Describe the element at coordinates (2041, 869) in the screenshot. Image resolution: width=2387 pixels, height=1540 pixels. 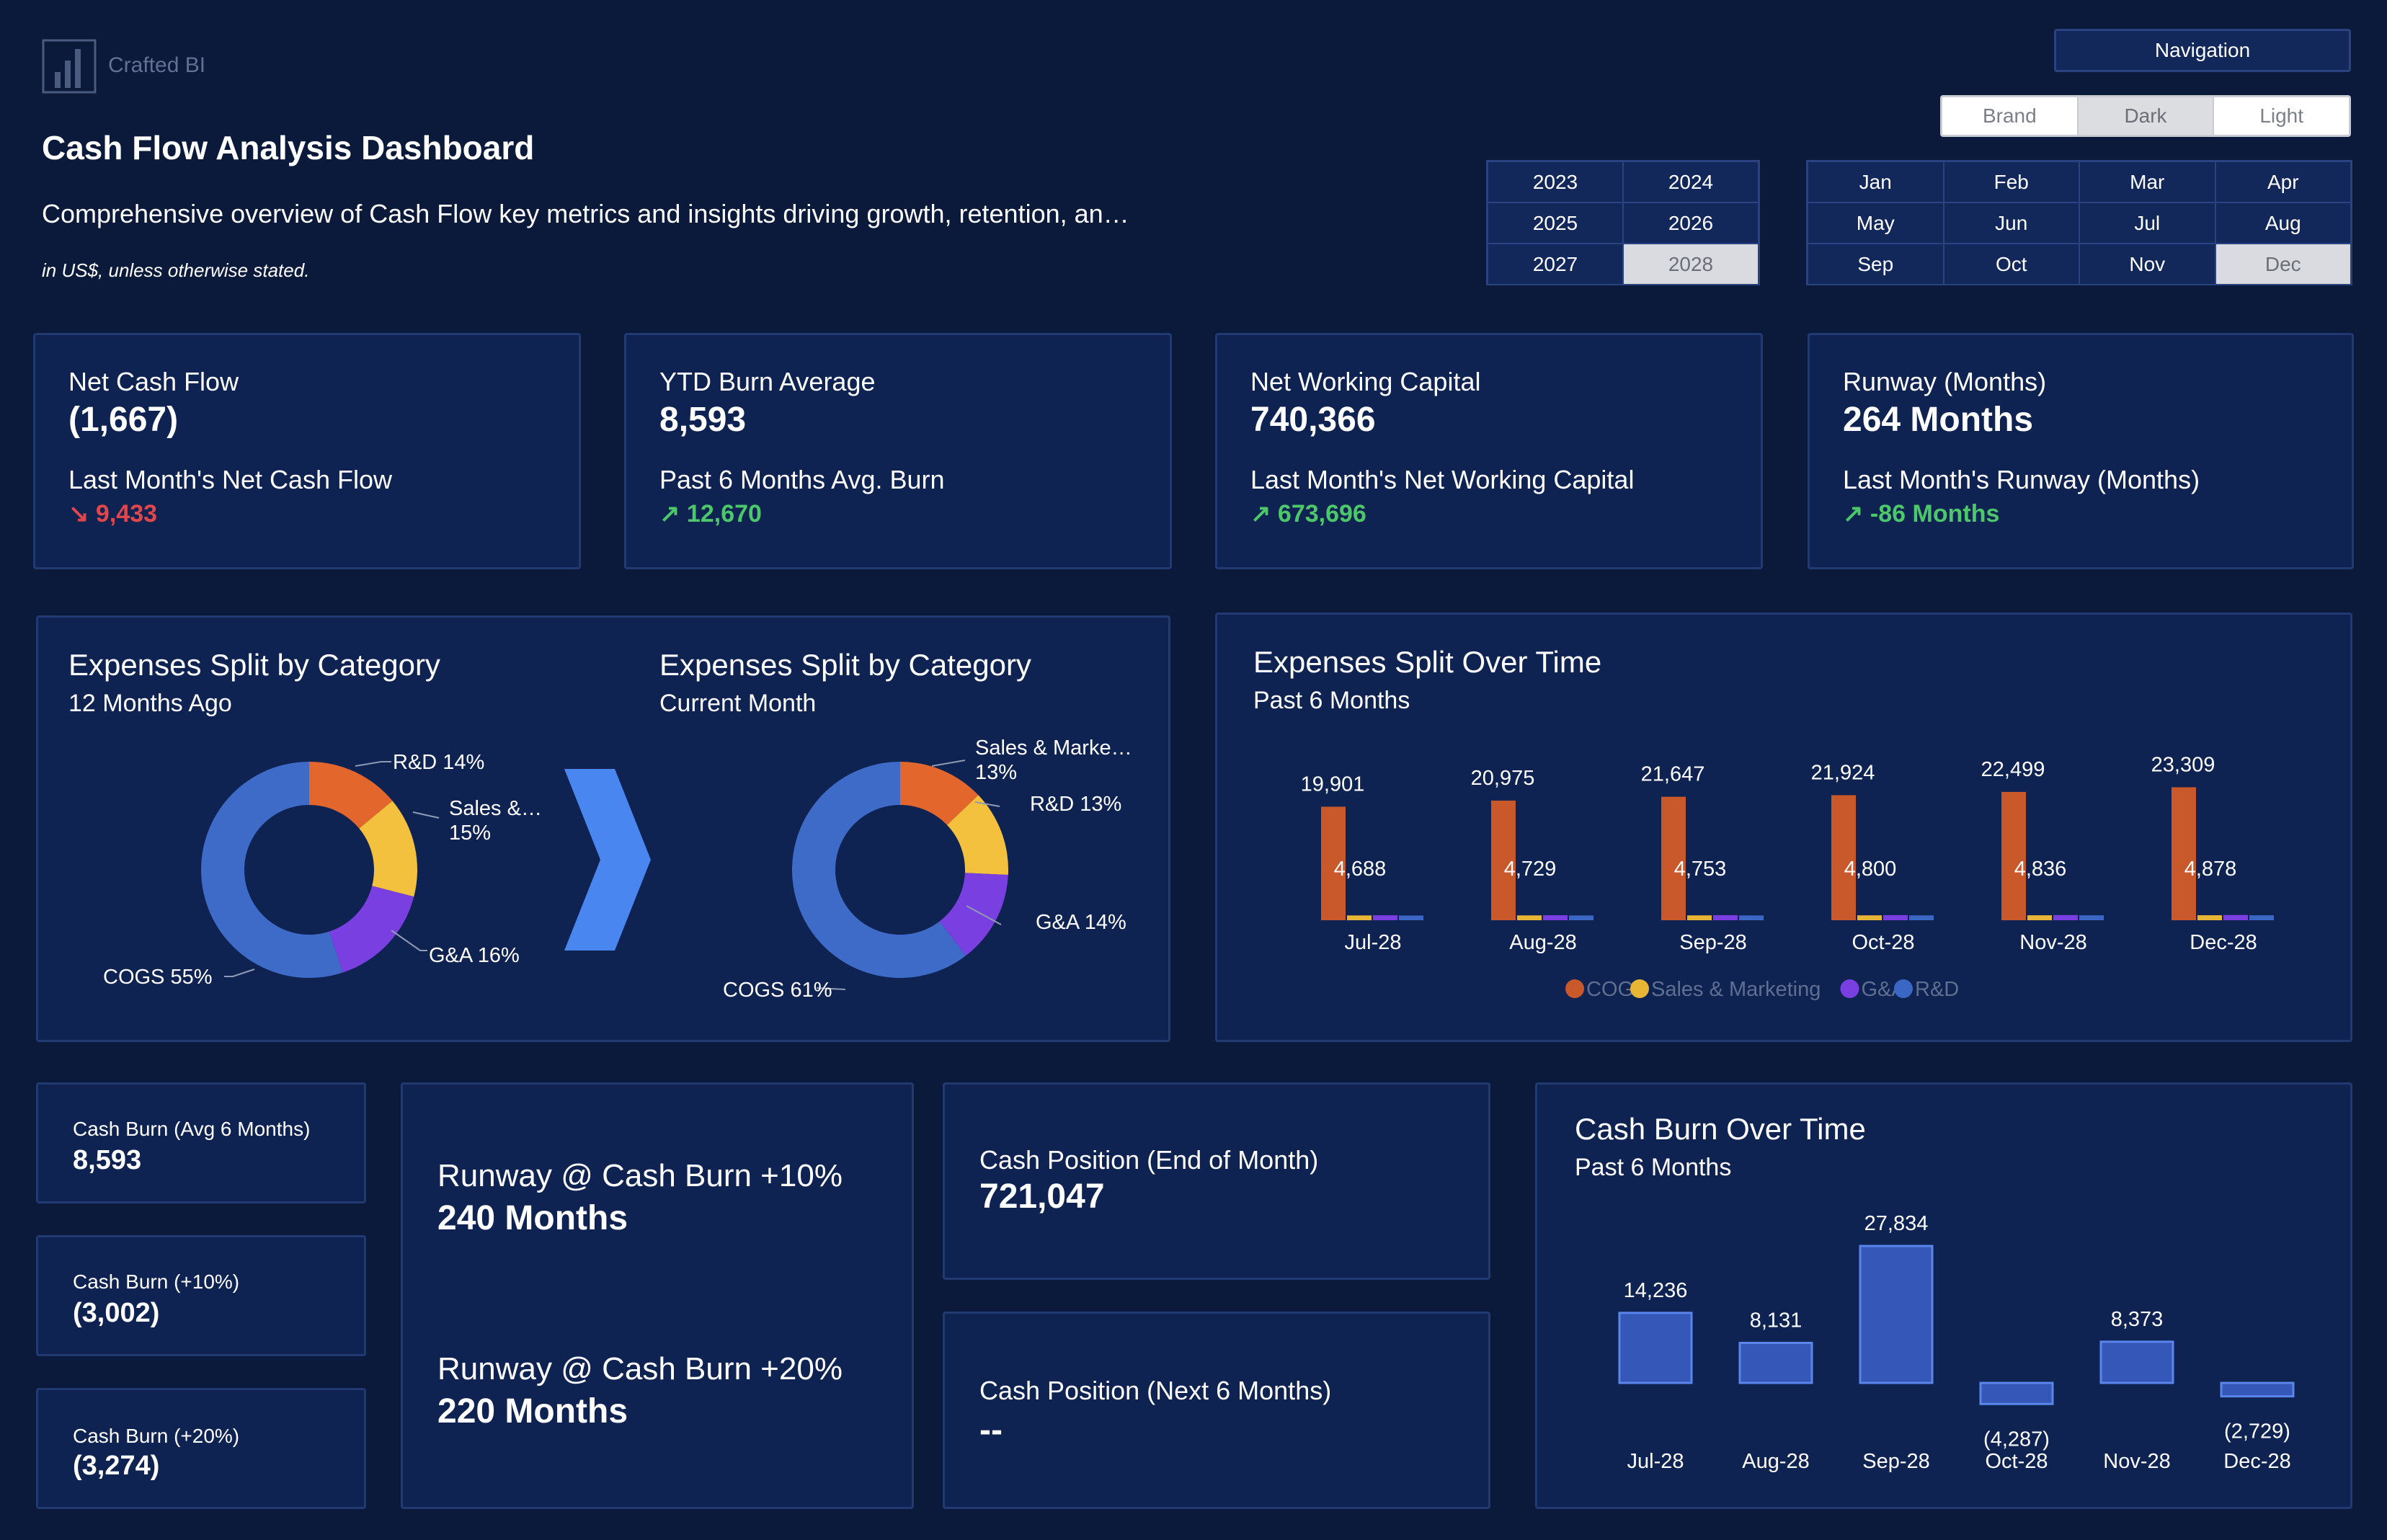
I see `data-label-sales: 4,836` at that location.